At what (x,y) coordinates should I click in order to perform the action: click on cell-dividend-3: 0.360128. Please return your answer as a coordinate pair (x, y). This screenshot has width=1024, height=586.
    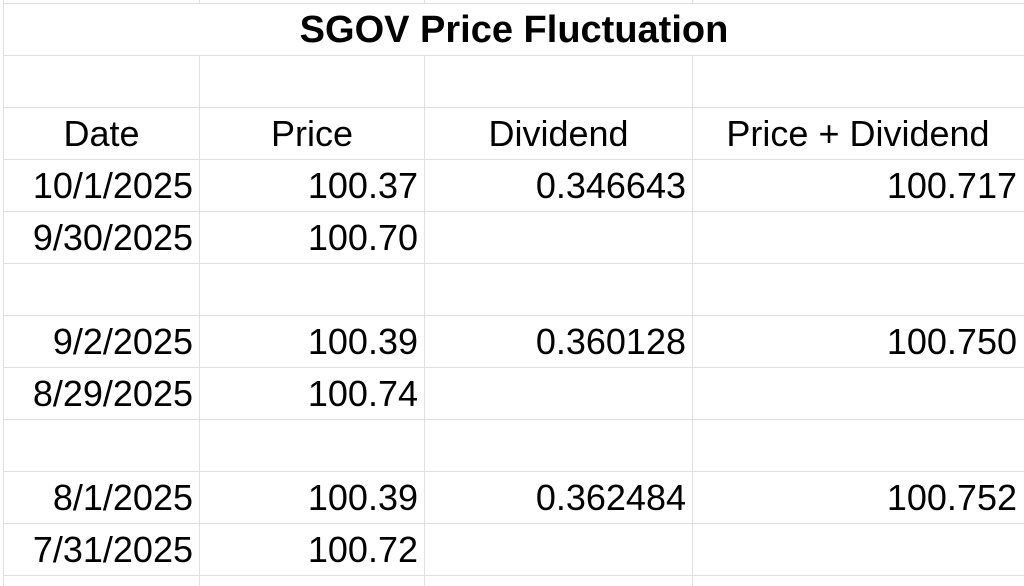
    Looking at the image, I should click on (559, 341).